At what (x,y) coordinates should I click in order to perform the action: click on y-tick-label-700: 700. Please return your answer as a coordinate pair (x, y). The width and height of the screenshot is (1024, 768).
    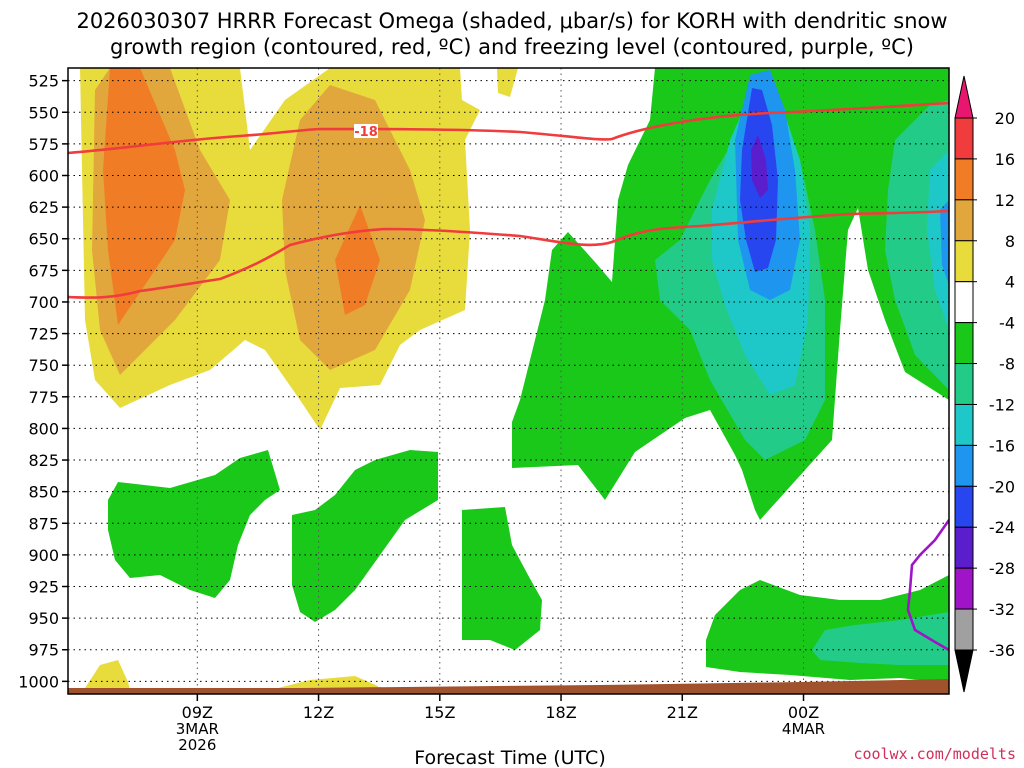
    Looking at the image, I should click on (43, 302).